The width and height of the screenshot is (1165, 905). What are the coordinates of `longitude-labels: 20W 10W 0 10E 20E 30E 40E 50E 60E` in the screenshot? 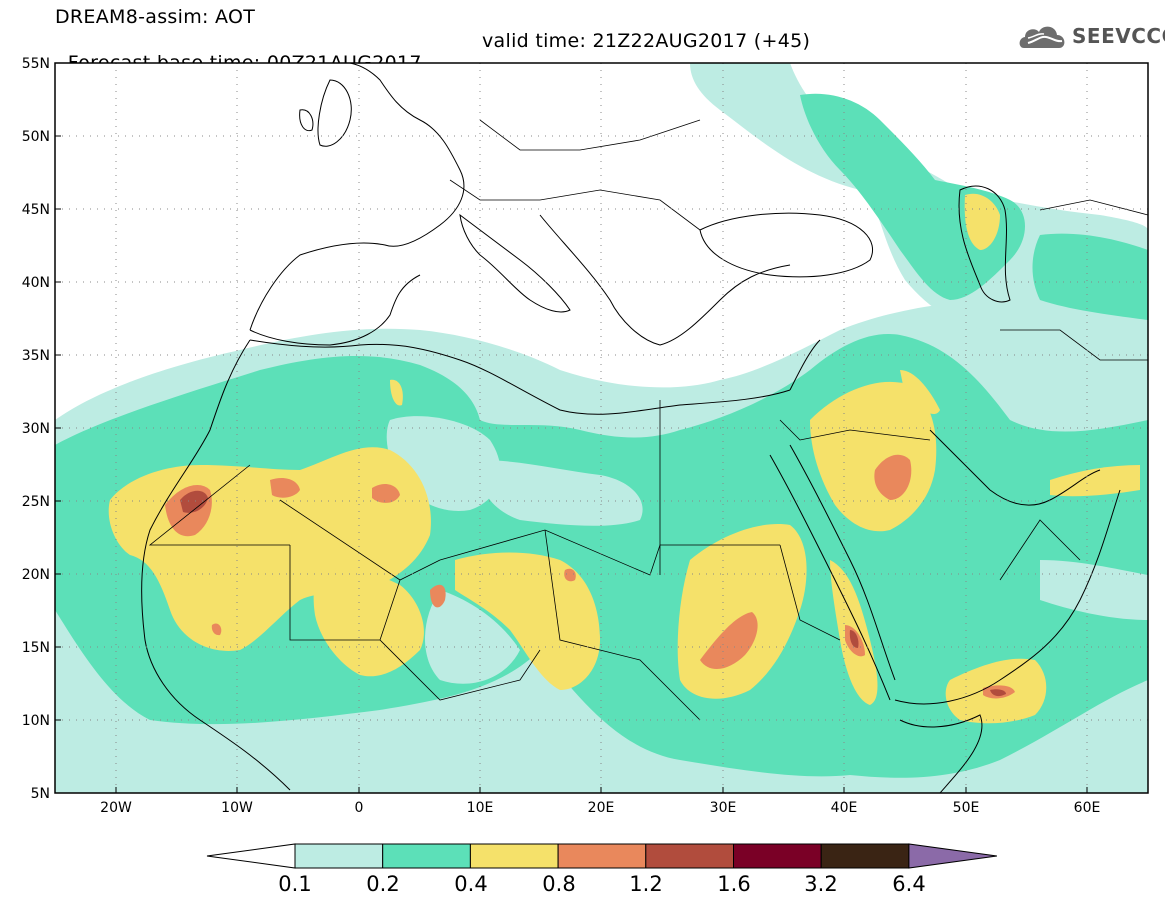 It's located at (600, 808).